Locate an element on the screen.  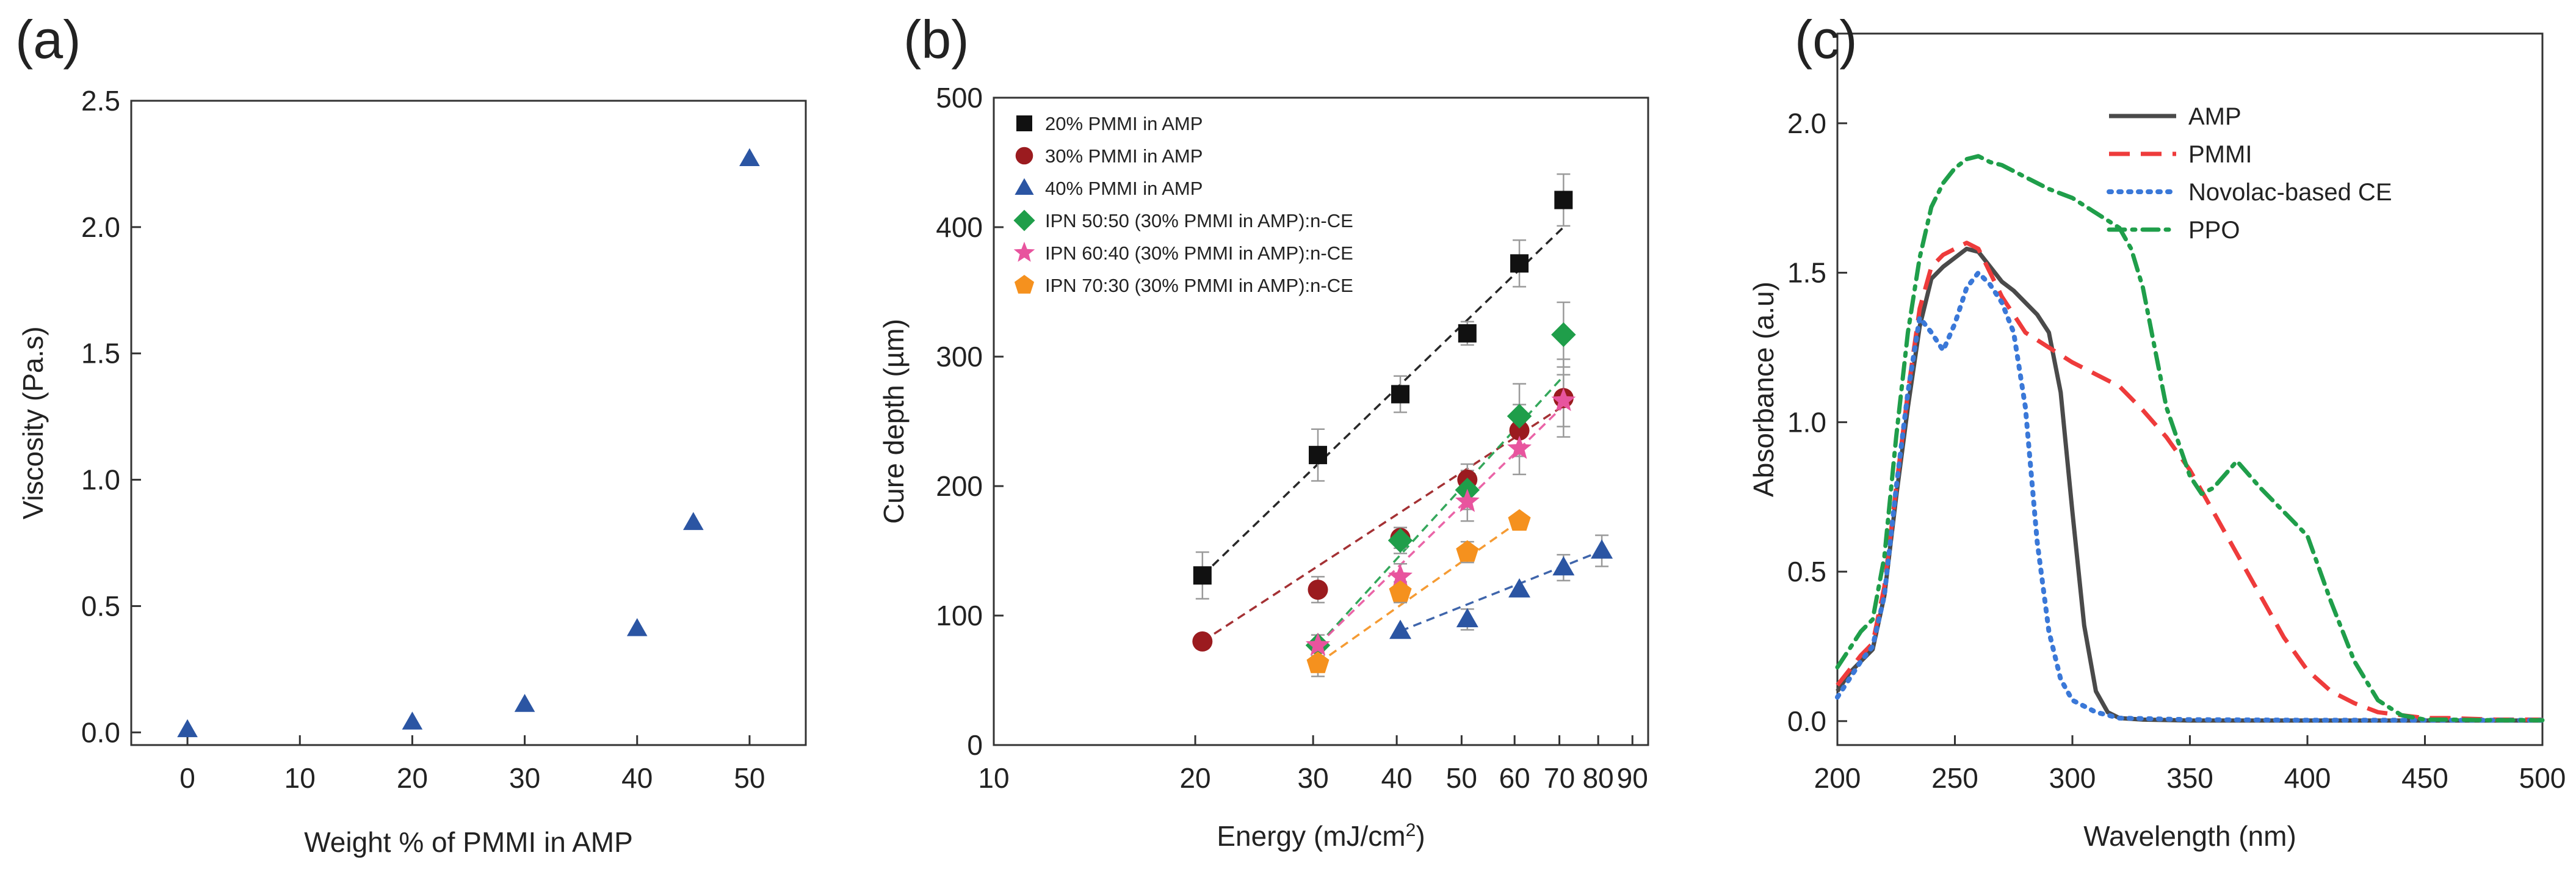
panel-b-y-tick-label: 500 is located at coordinates (959, 98).